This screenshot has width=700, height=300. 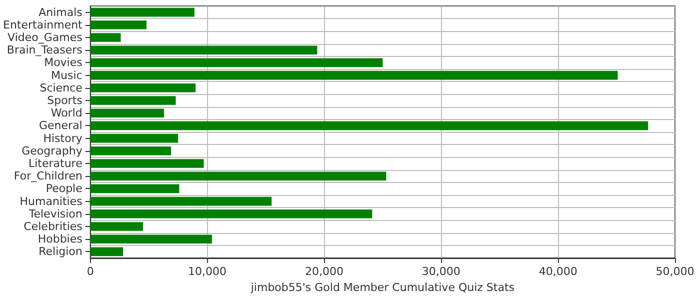 What do you see at coordinates (45, 37) in the screenshot?
I see `y-tick-label: Video_Games` at bounding box center [45, 37].